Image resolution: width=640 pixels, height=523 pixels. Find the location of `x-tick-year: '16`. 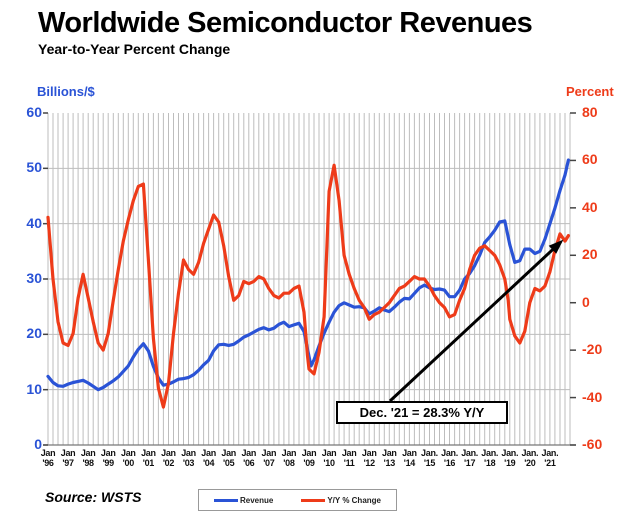

x-tick-year: '16 is located at coordinates (449, 462).